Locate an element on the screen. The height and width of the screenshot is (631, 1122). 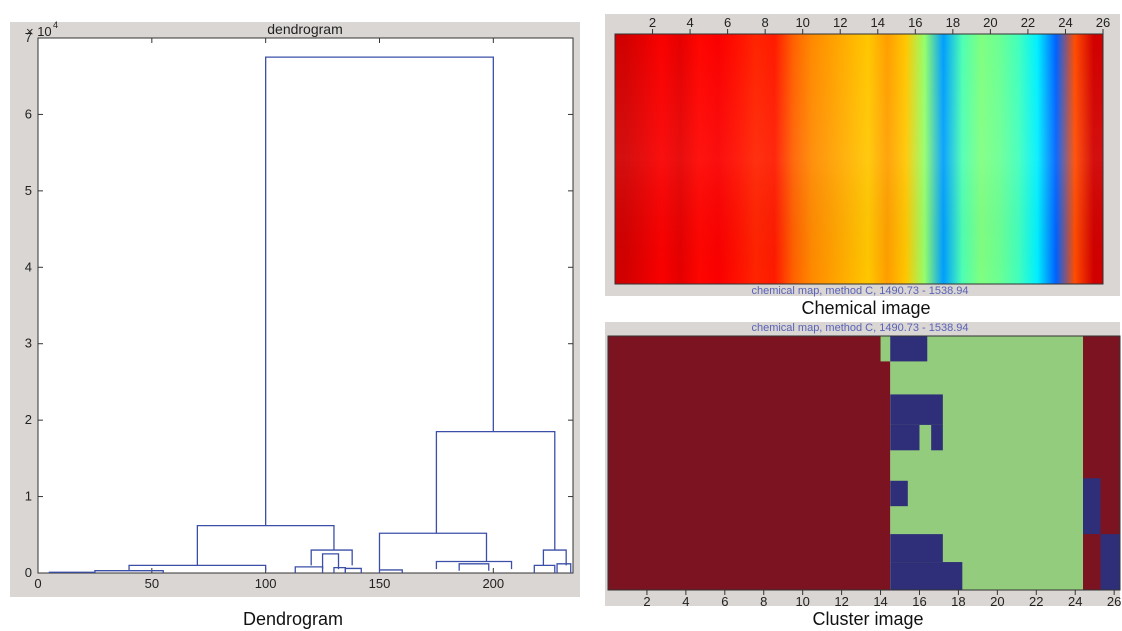
x-tick-label: 0 is located at coordinates (37, 583).